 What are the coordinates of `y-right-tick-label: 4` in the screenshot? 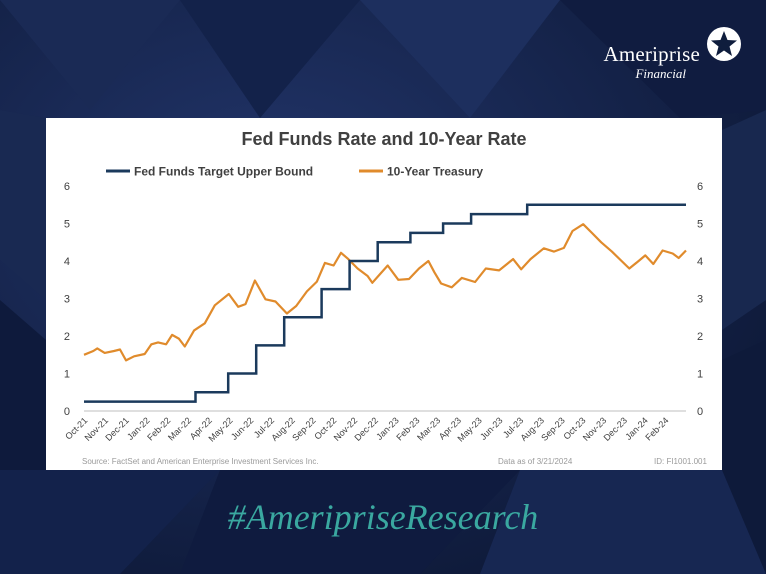 It's located at (700, 262).